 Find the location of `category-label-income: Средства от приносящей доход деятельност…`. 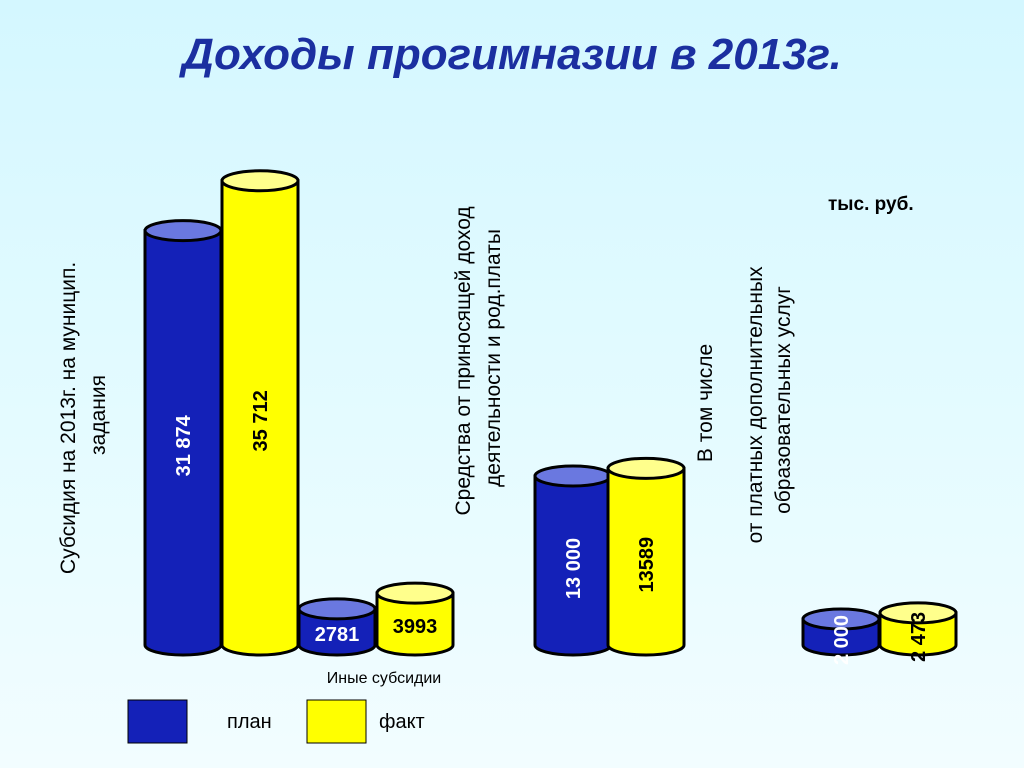

category-label-income: Средства от приносящей доход деятельност… is located at coordinates (478, 357).